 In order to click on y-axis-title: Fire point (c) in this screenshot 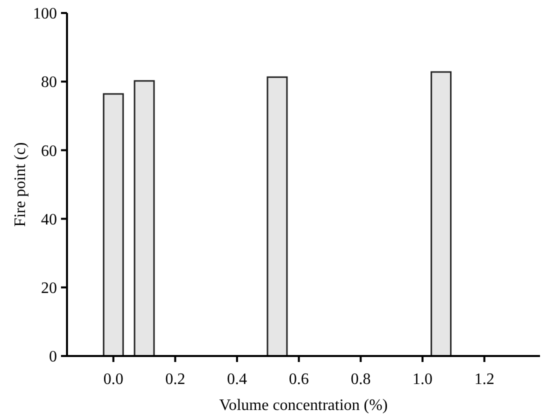, I will do `click(20, 184)`.